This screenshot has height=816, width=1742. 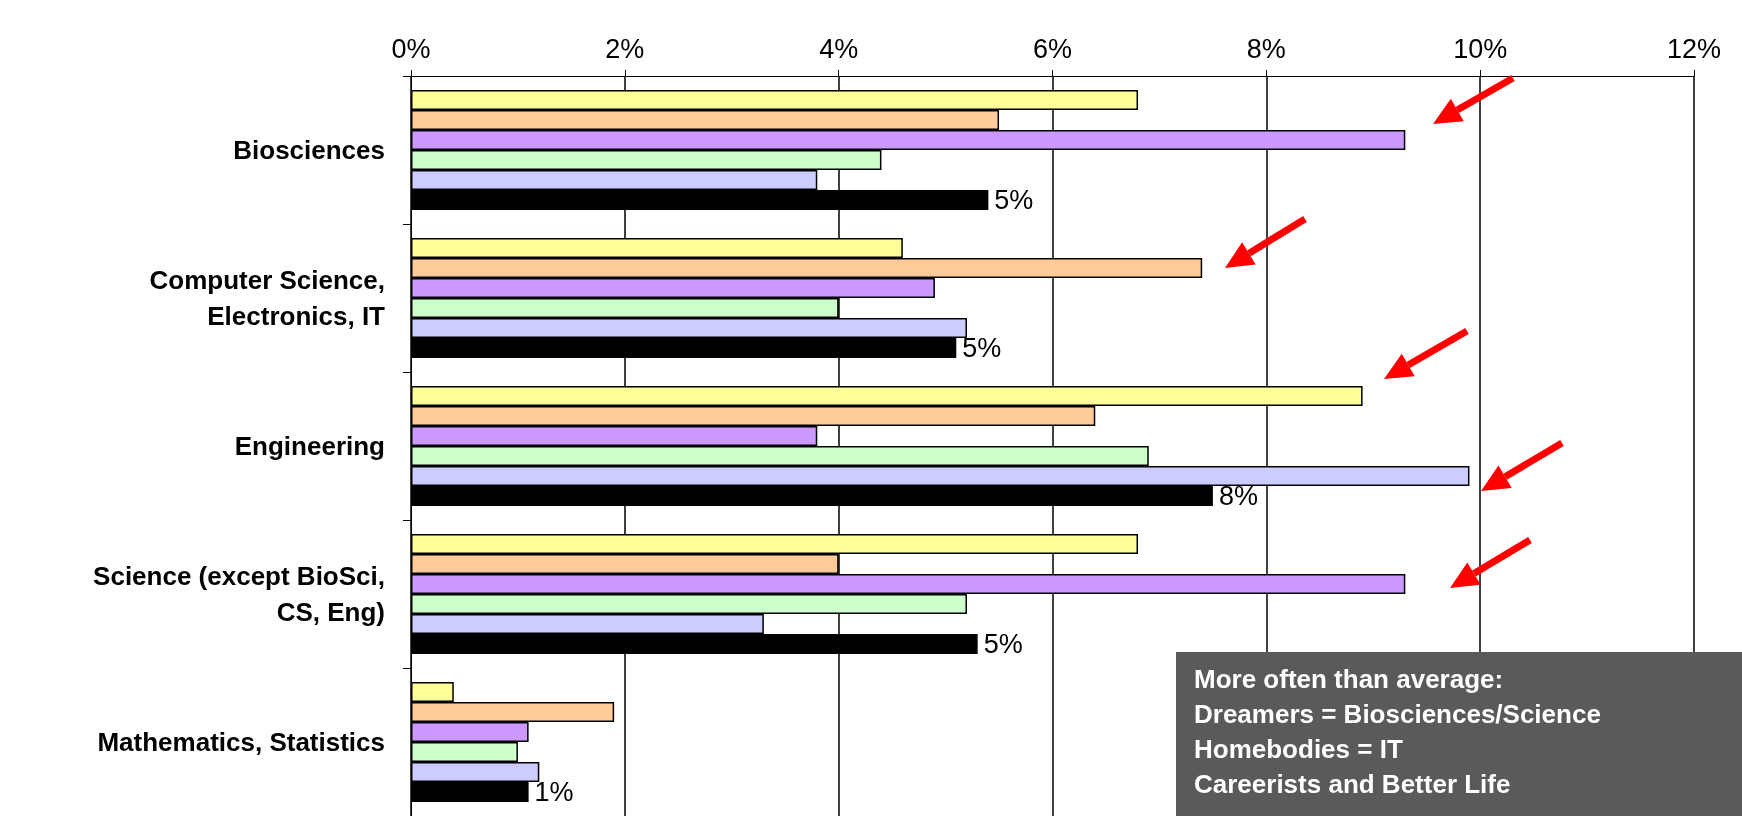 What do you see at coordinates (1459, 734) in the screenshot?
I see `note-box: More often than average: Dreamers = Biosciences/Science Homebodies = IT Careerists and Better Life` at bounding box center [1459, 734].